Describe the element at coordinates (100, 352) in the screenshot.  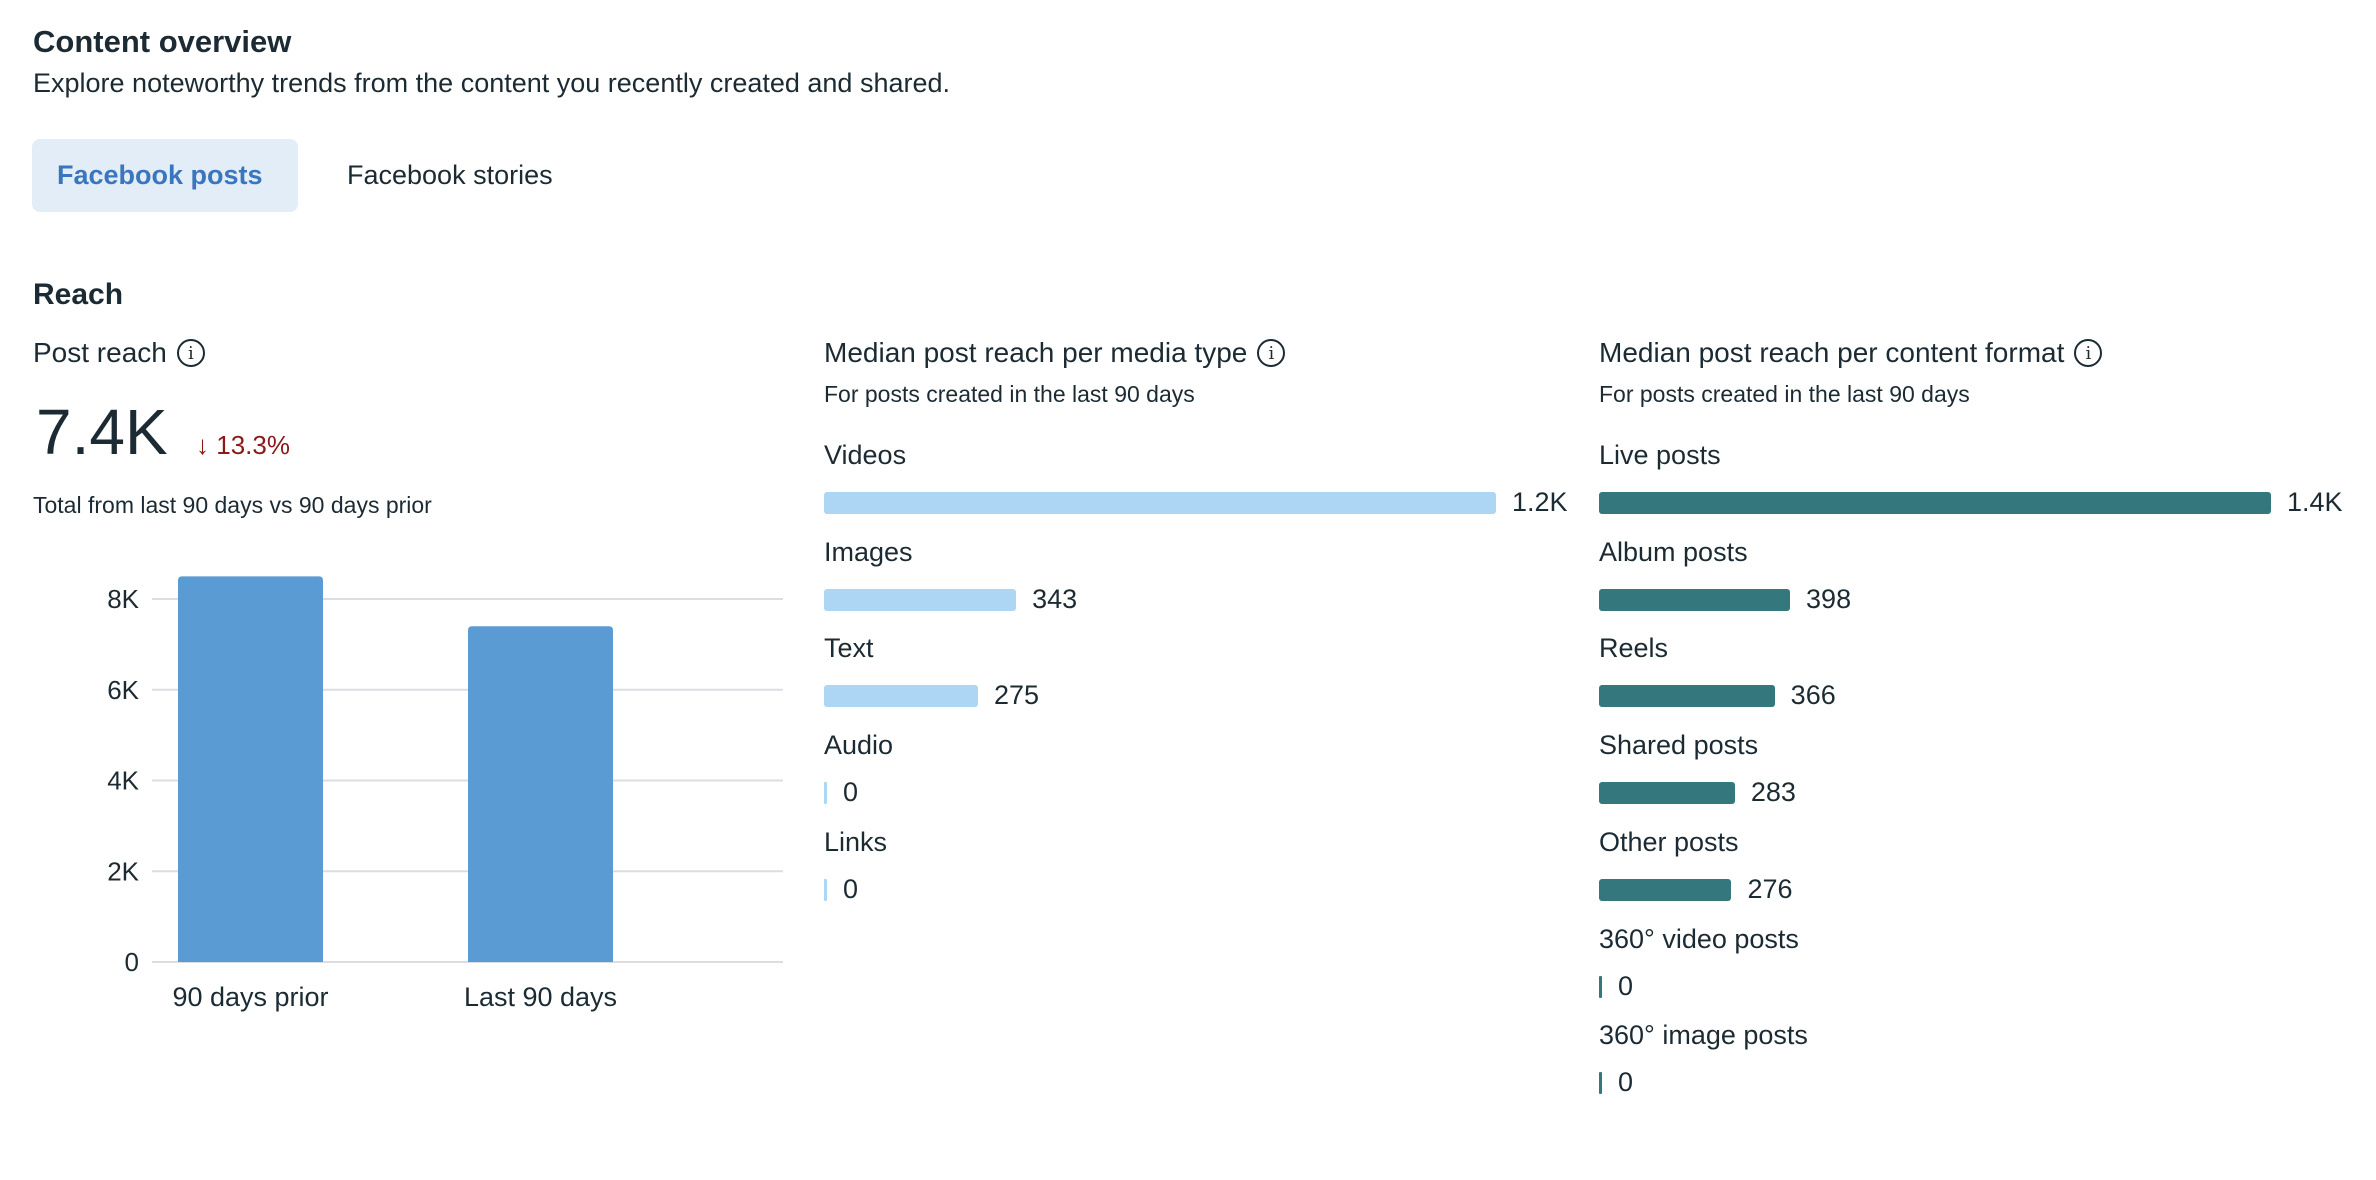
I see `post-reach-title: Post reach` at that location.